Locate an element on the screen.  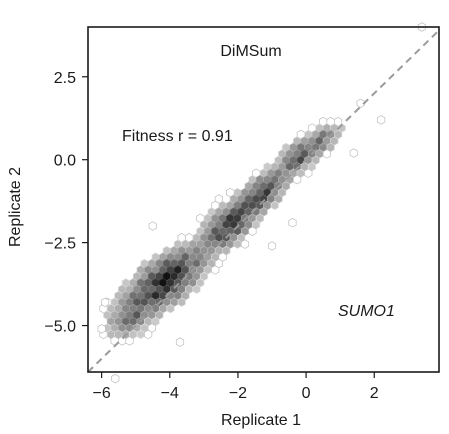
y-tick-label: −2.5 is located at coordinates (60, 244).